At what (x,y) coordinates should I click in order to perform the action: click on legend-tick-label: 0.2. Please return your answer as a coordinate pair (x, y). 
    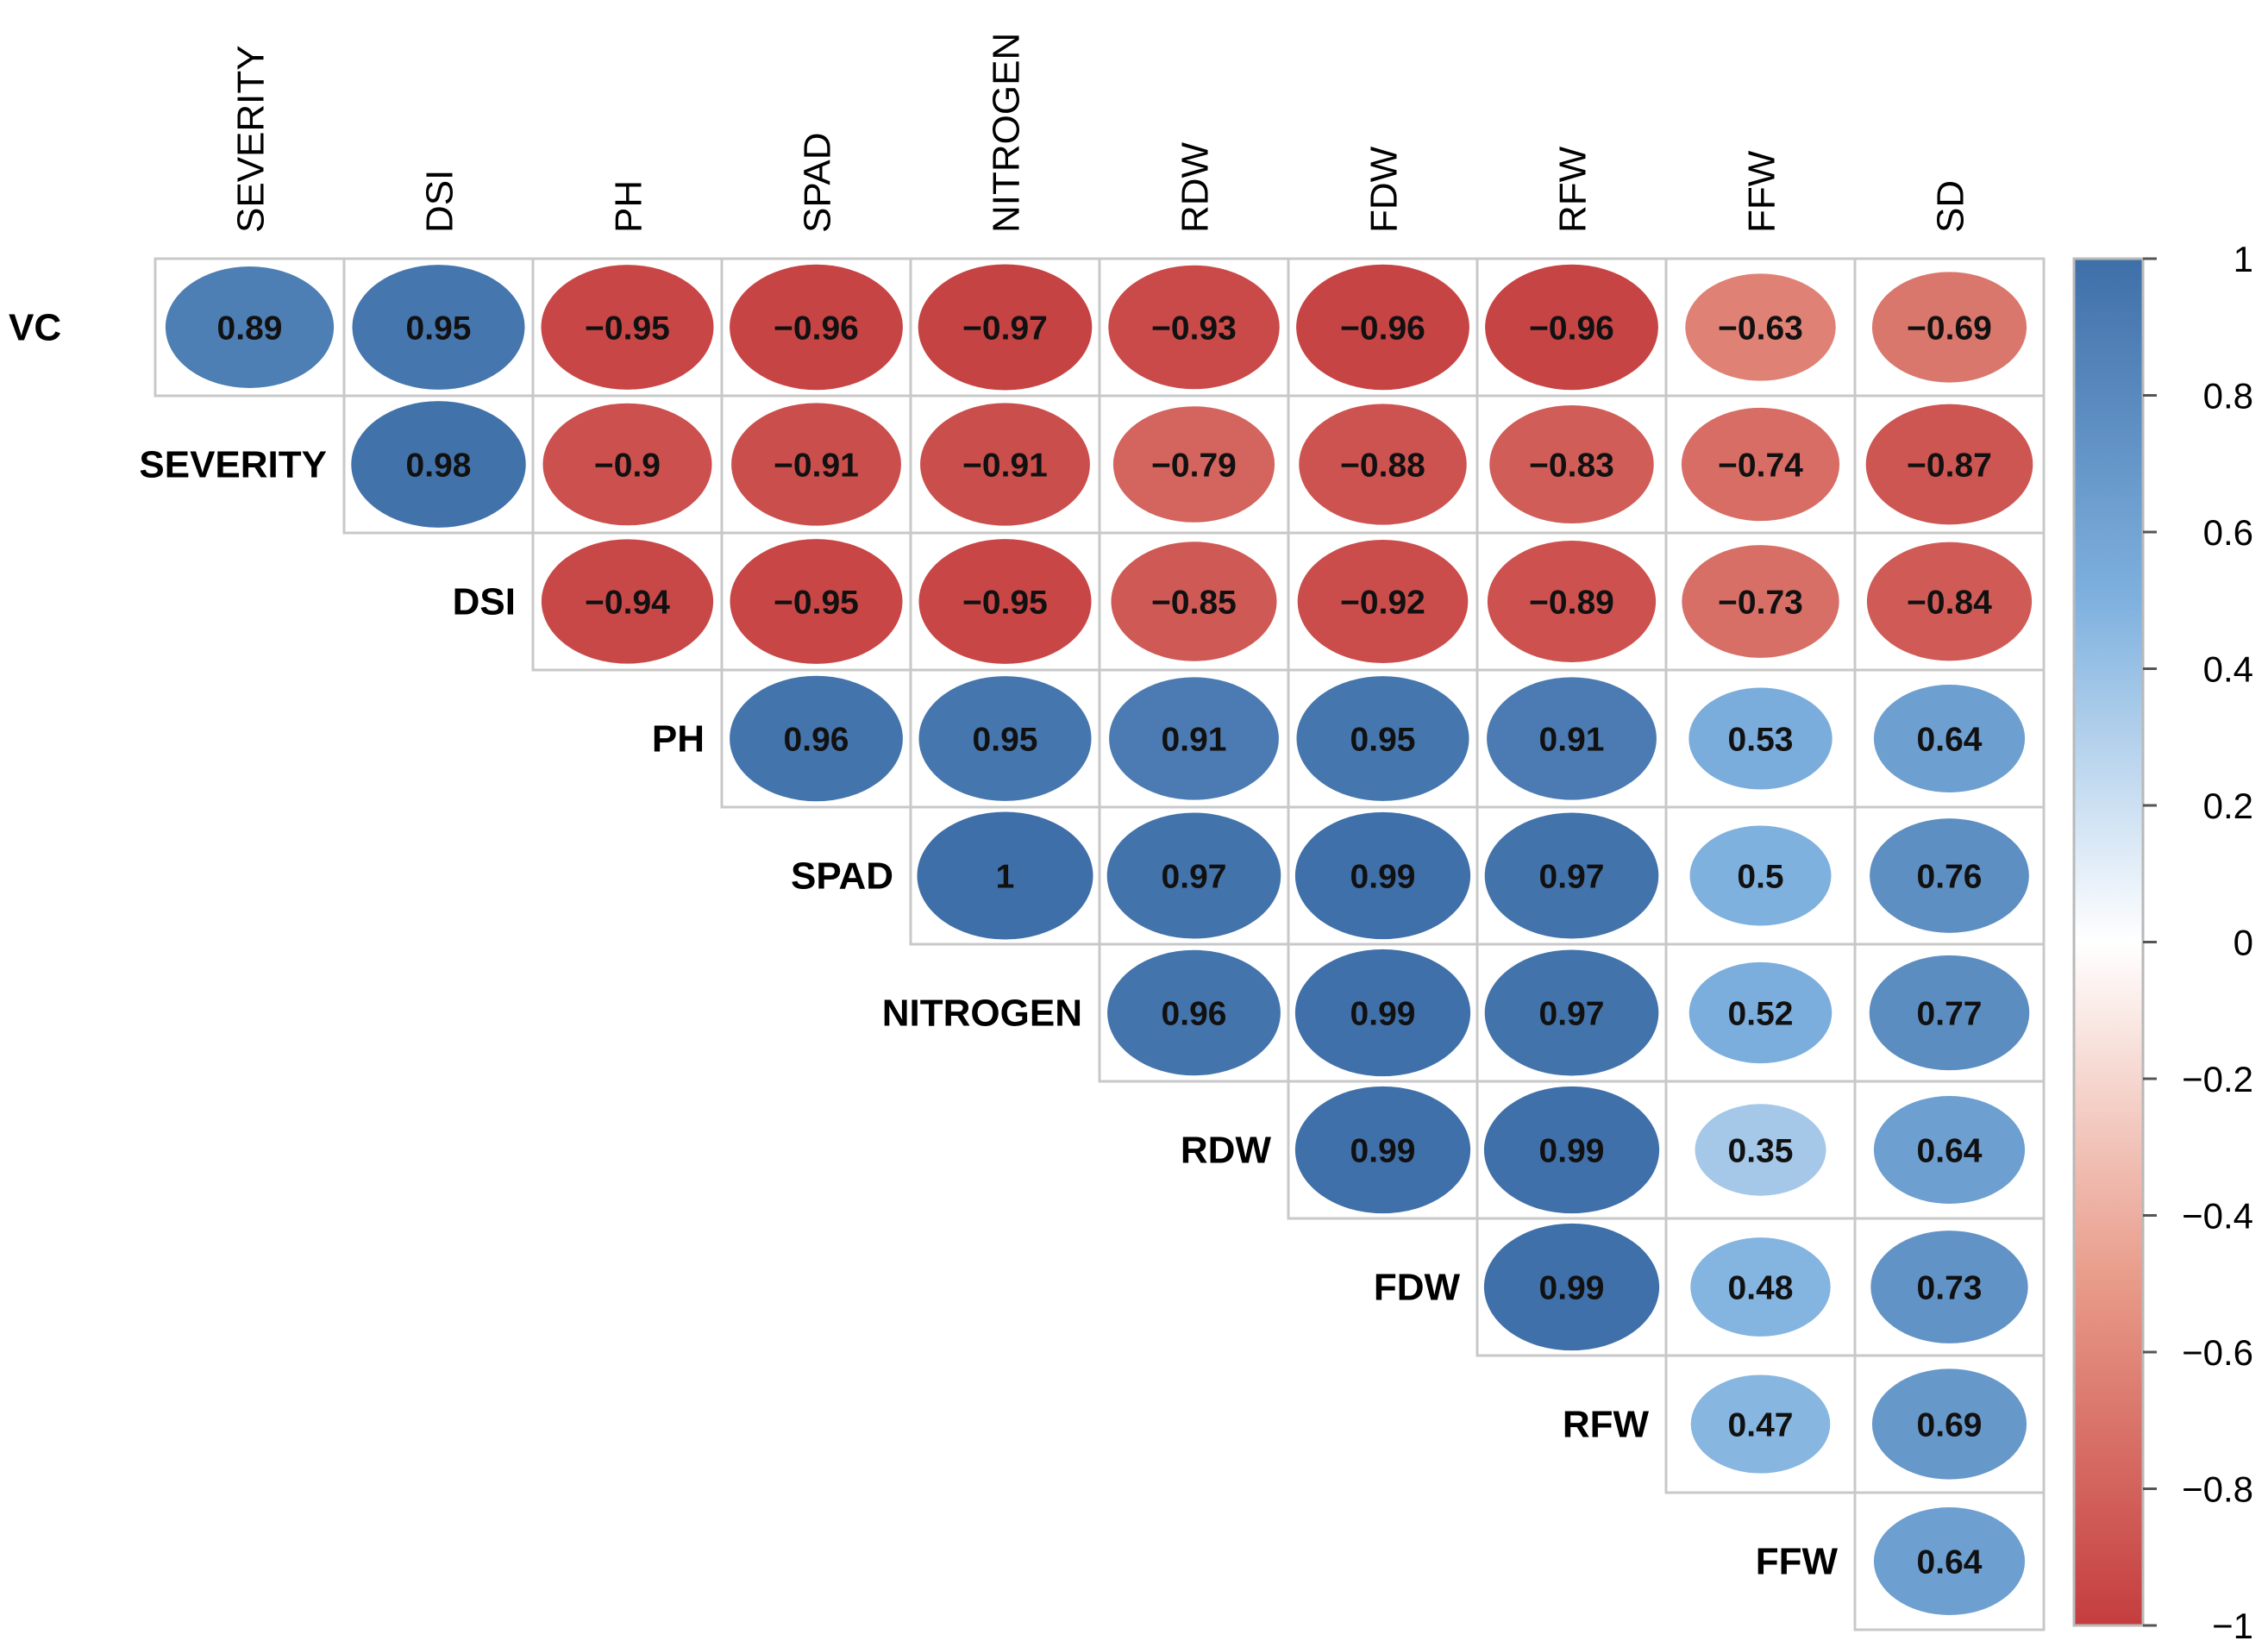
    Looking at the image, I should click on (2228, 806).